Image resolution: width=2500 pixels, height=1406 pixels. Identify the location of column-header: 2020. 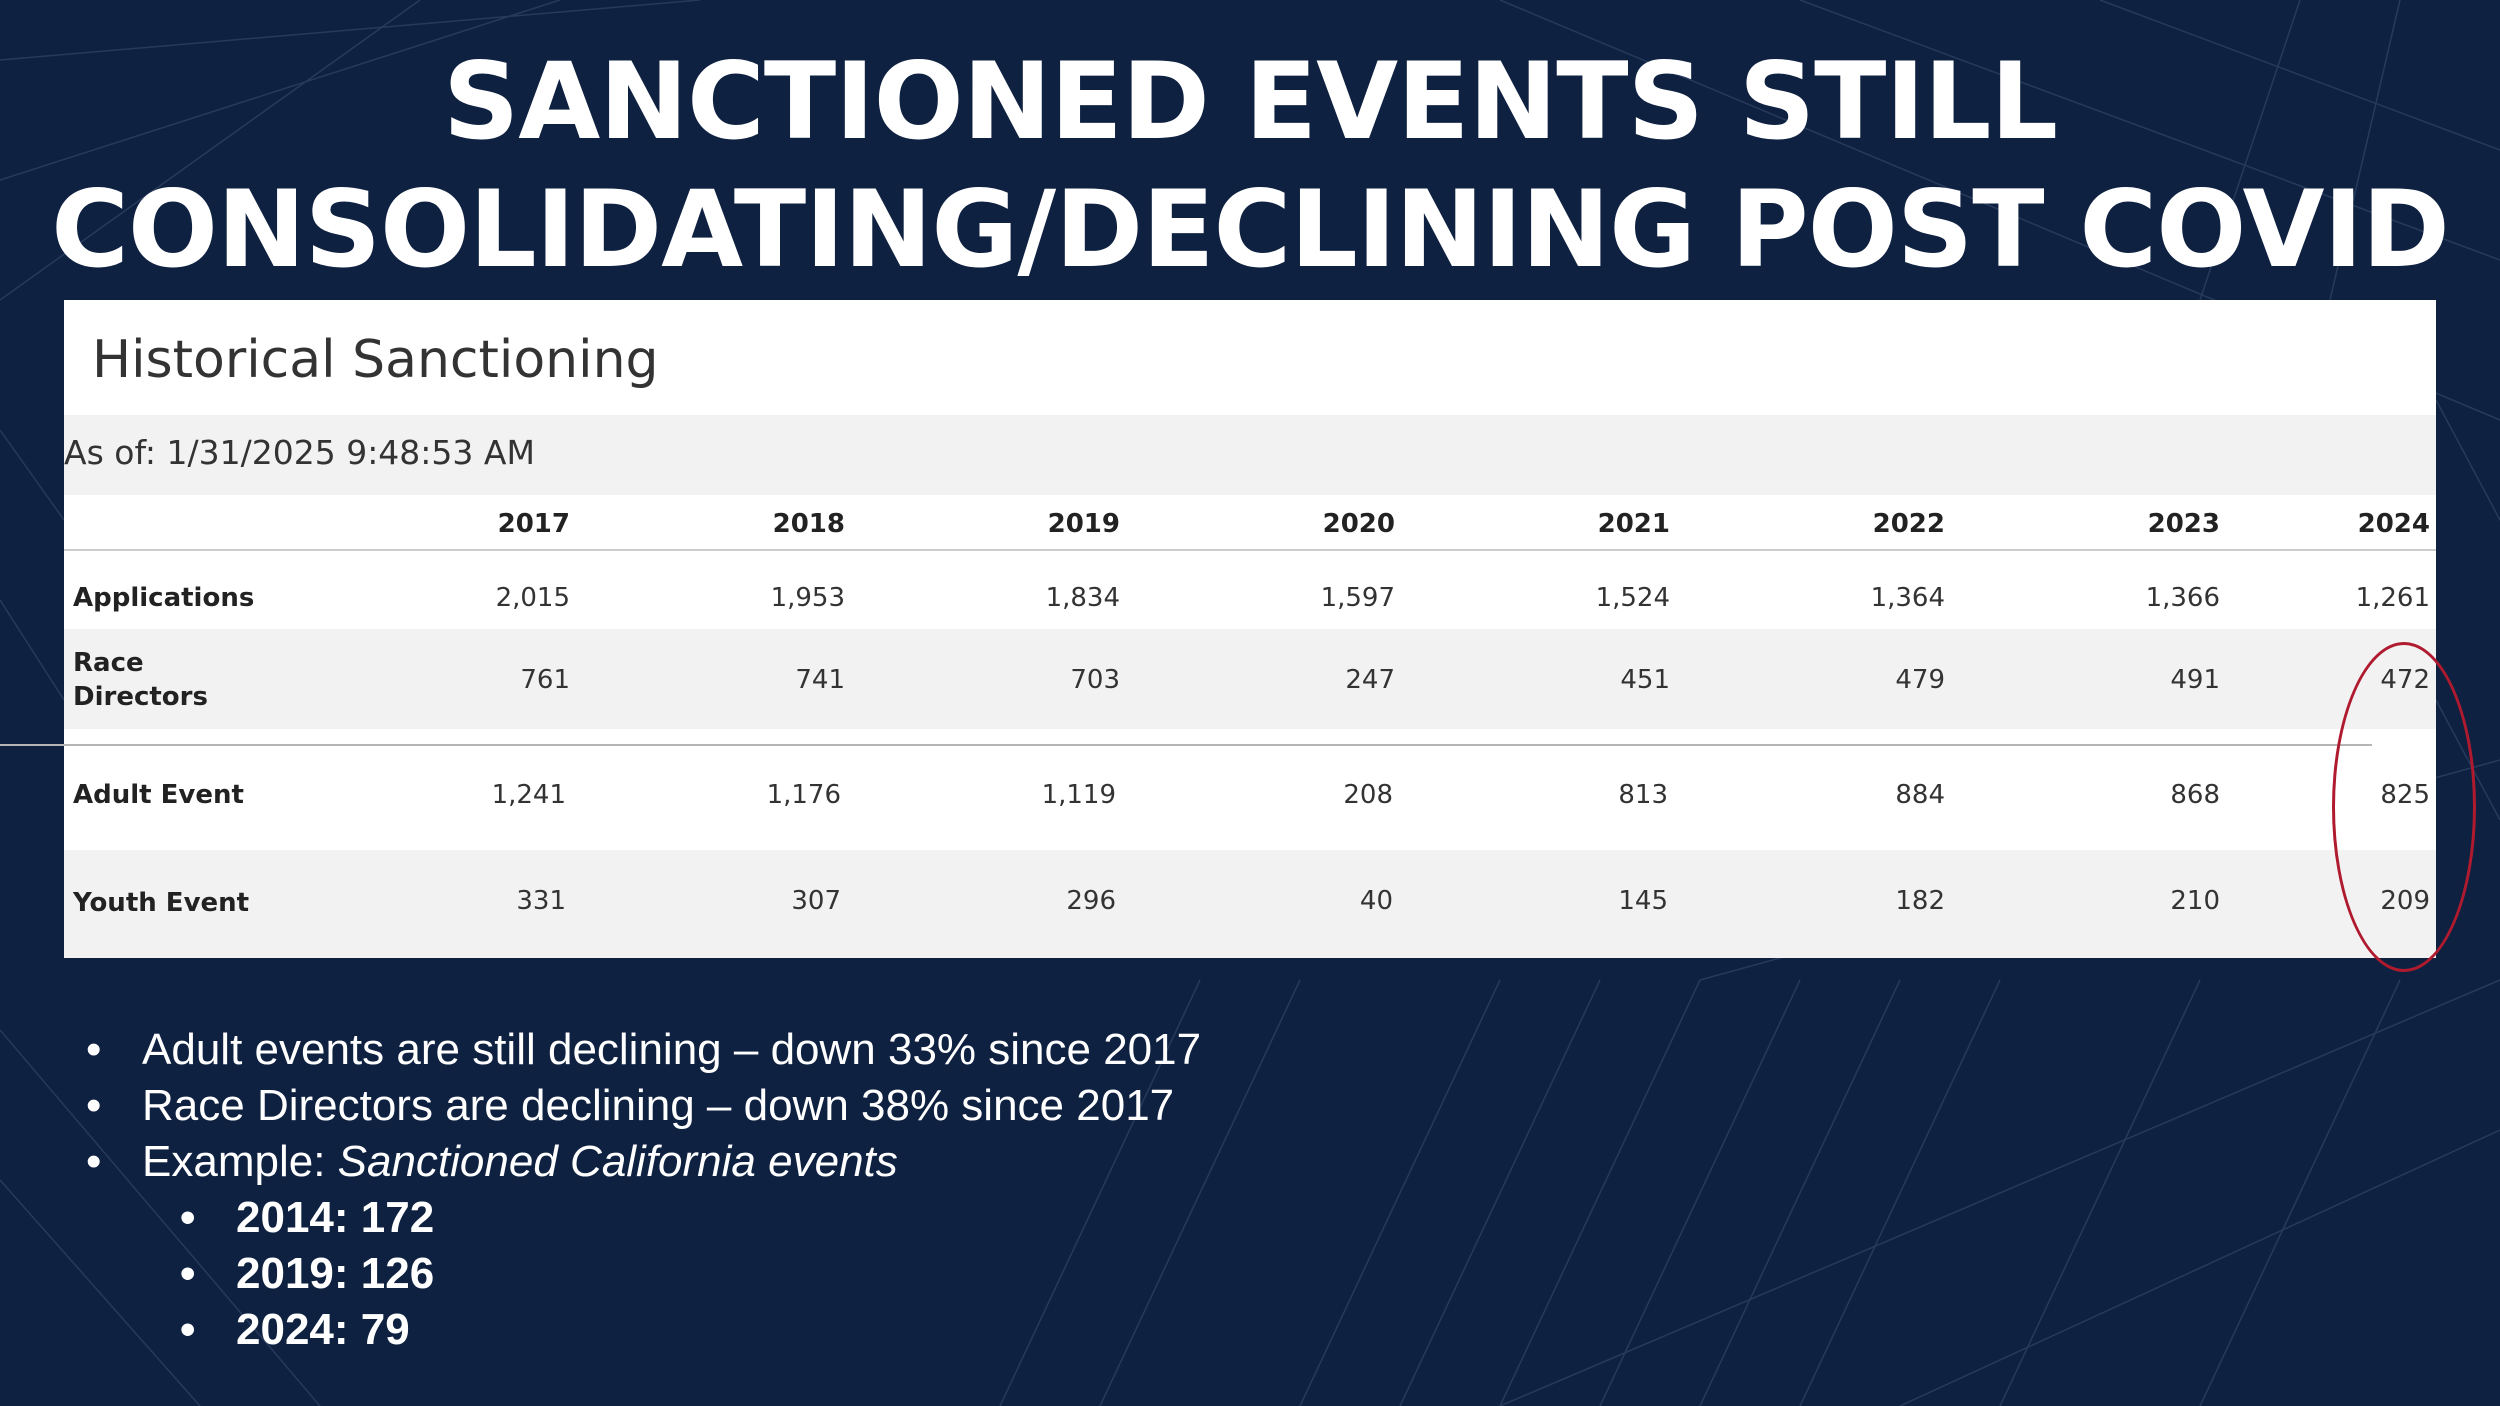
(1358, 524).